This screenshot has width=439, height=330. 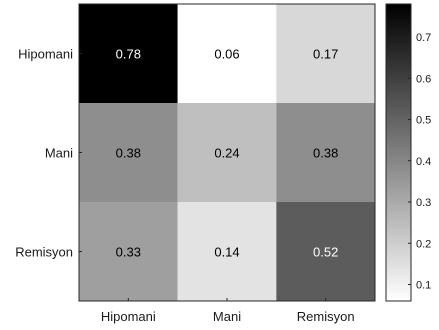 What do you see at coordinates (423, 162) in the screenshot?
I see `colorbar-tick-label: 0.4` at bounding box center [423, 162].